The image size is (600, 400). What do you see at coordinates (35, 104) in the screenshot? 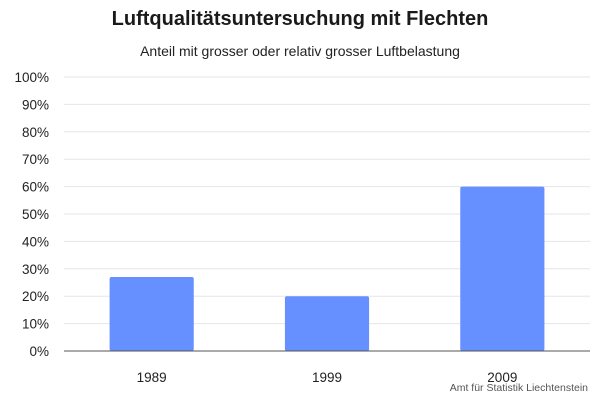
I see `y-tick-label: 90%` at bounding box center [35, 104].